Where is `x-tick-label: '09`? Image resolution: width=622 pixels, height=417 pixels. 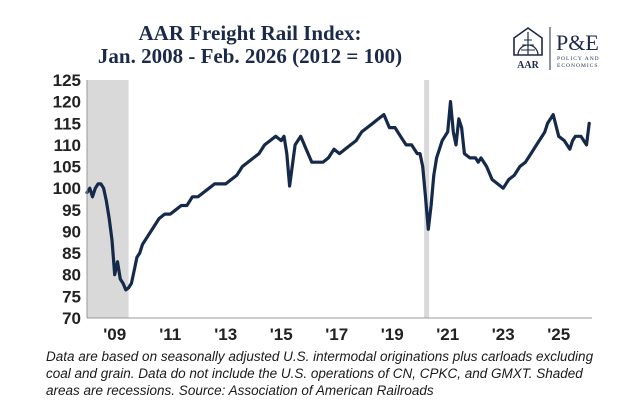
x-tick-label: '09 is located at coordinates (114, 334).